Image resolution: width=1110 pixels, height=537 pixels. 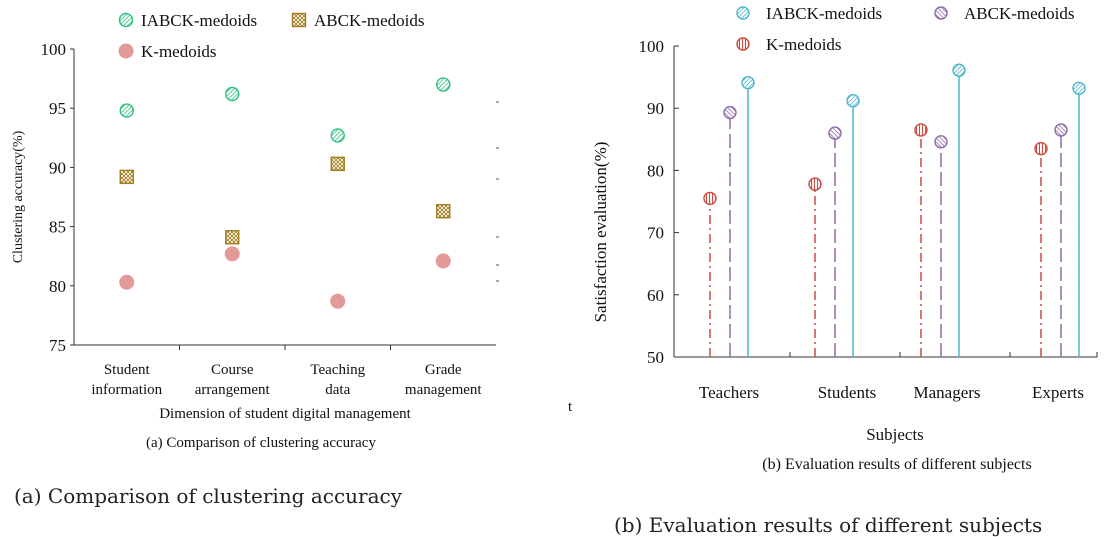 What do you see at coordinates (127, 370) in the screenshot?
I see `chart-a-category-label: Student` at bounding box center [127, 370].